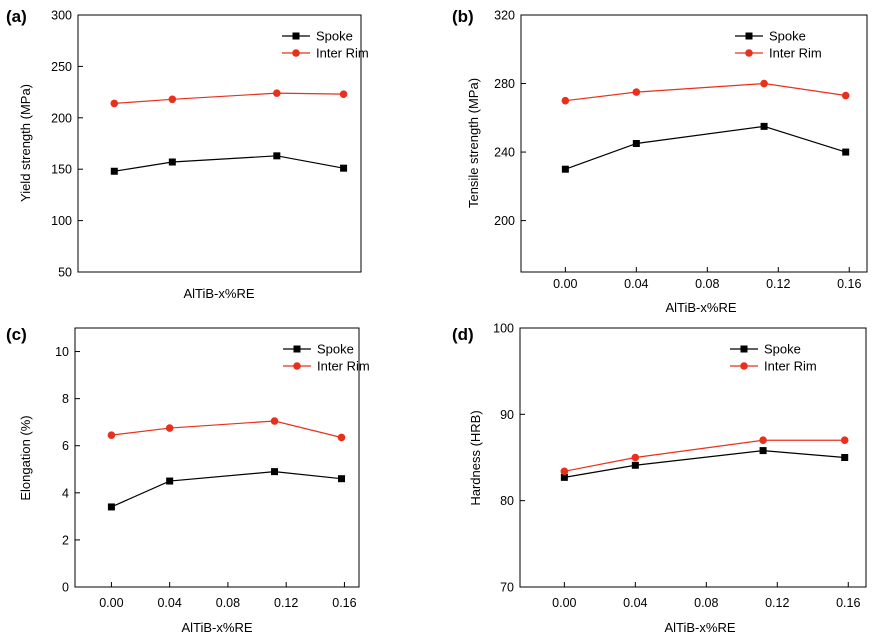 The image size is (889, 640). Describe the element at coordinates (65, 399) in the screenshot. I see `y-tick-label: 8` at that location.